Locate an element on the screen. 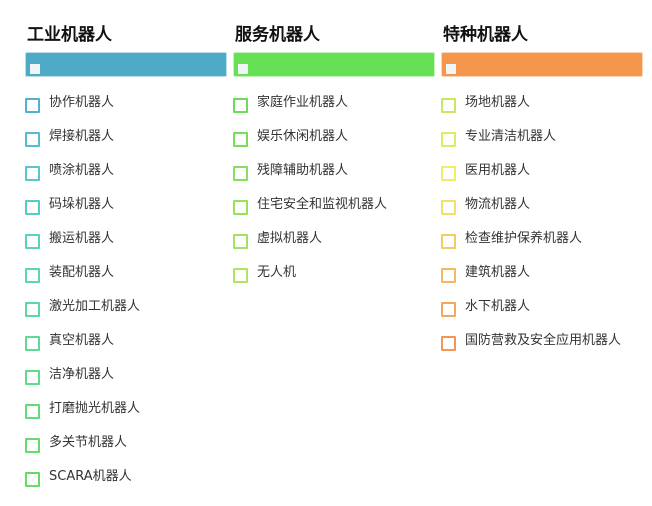 The height and width of the screenshot is (506, 652). category-item: 真空机器人 is located at coordinates (126, 342).